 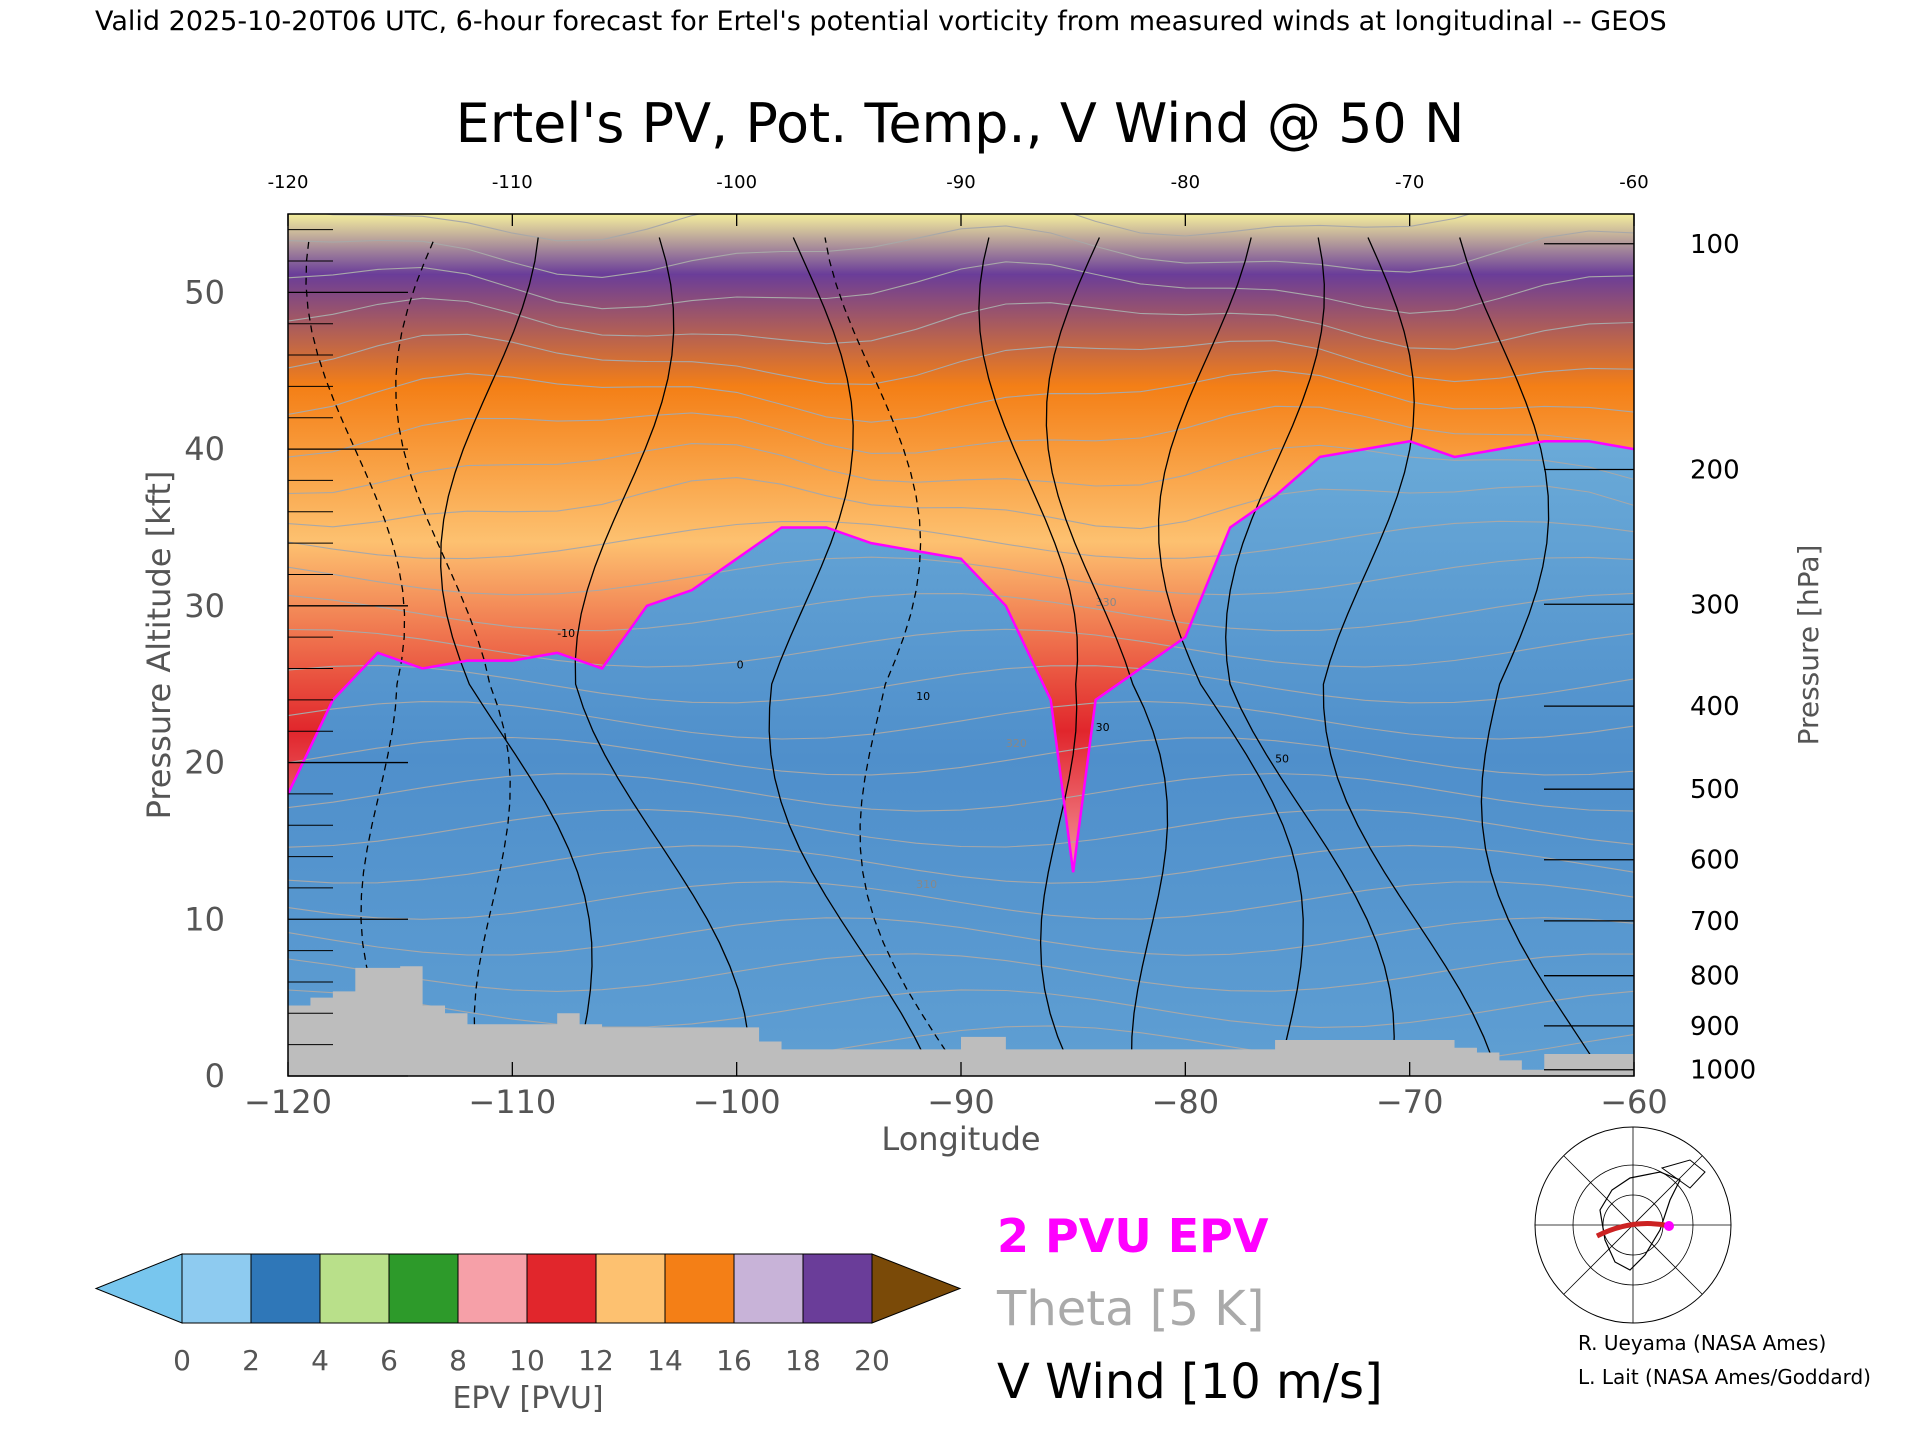 I want to click on legend-vwind: V Wind [10 m/s], so click(x=1190, y=1382).